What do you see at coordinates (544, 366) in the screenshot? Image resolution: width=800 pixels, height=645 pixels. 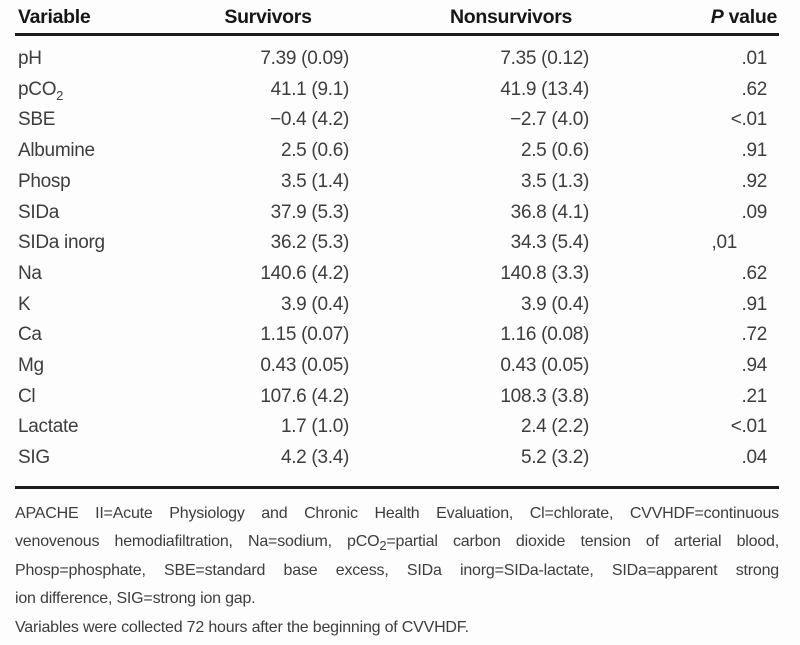 I see `cell-nonsurvivors: 0.43 (0.05)` at bounding box center [544, 366].